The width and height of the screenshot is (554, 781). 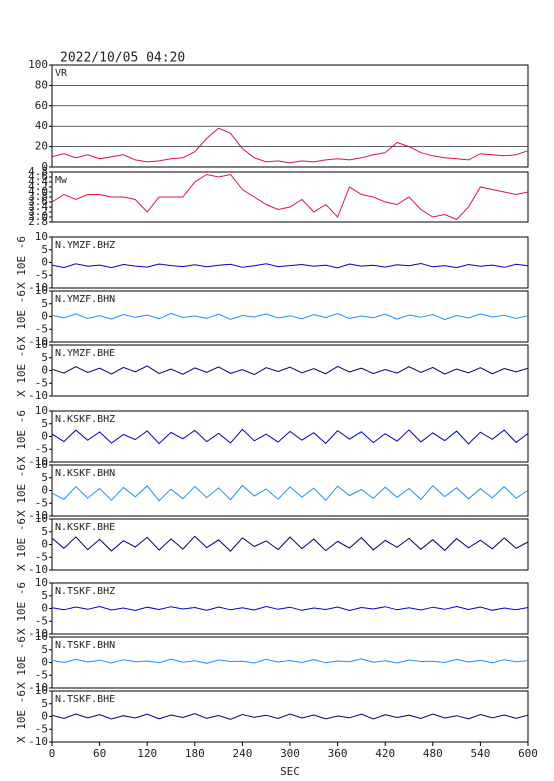 What do you see at coordinates (41, 84) in the screenshot?
I see `y-tick-label: 80` at bounding box center [41, 84].